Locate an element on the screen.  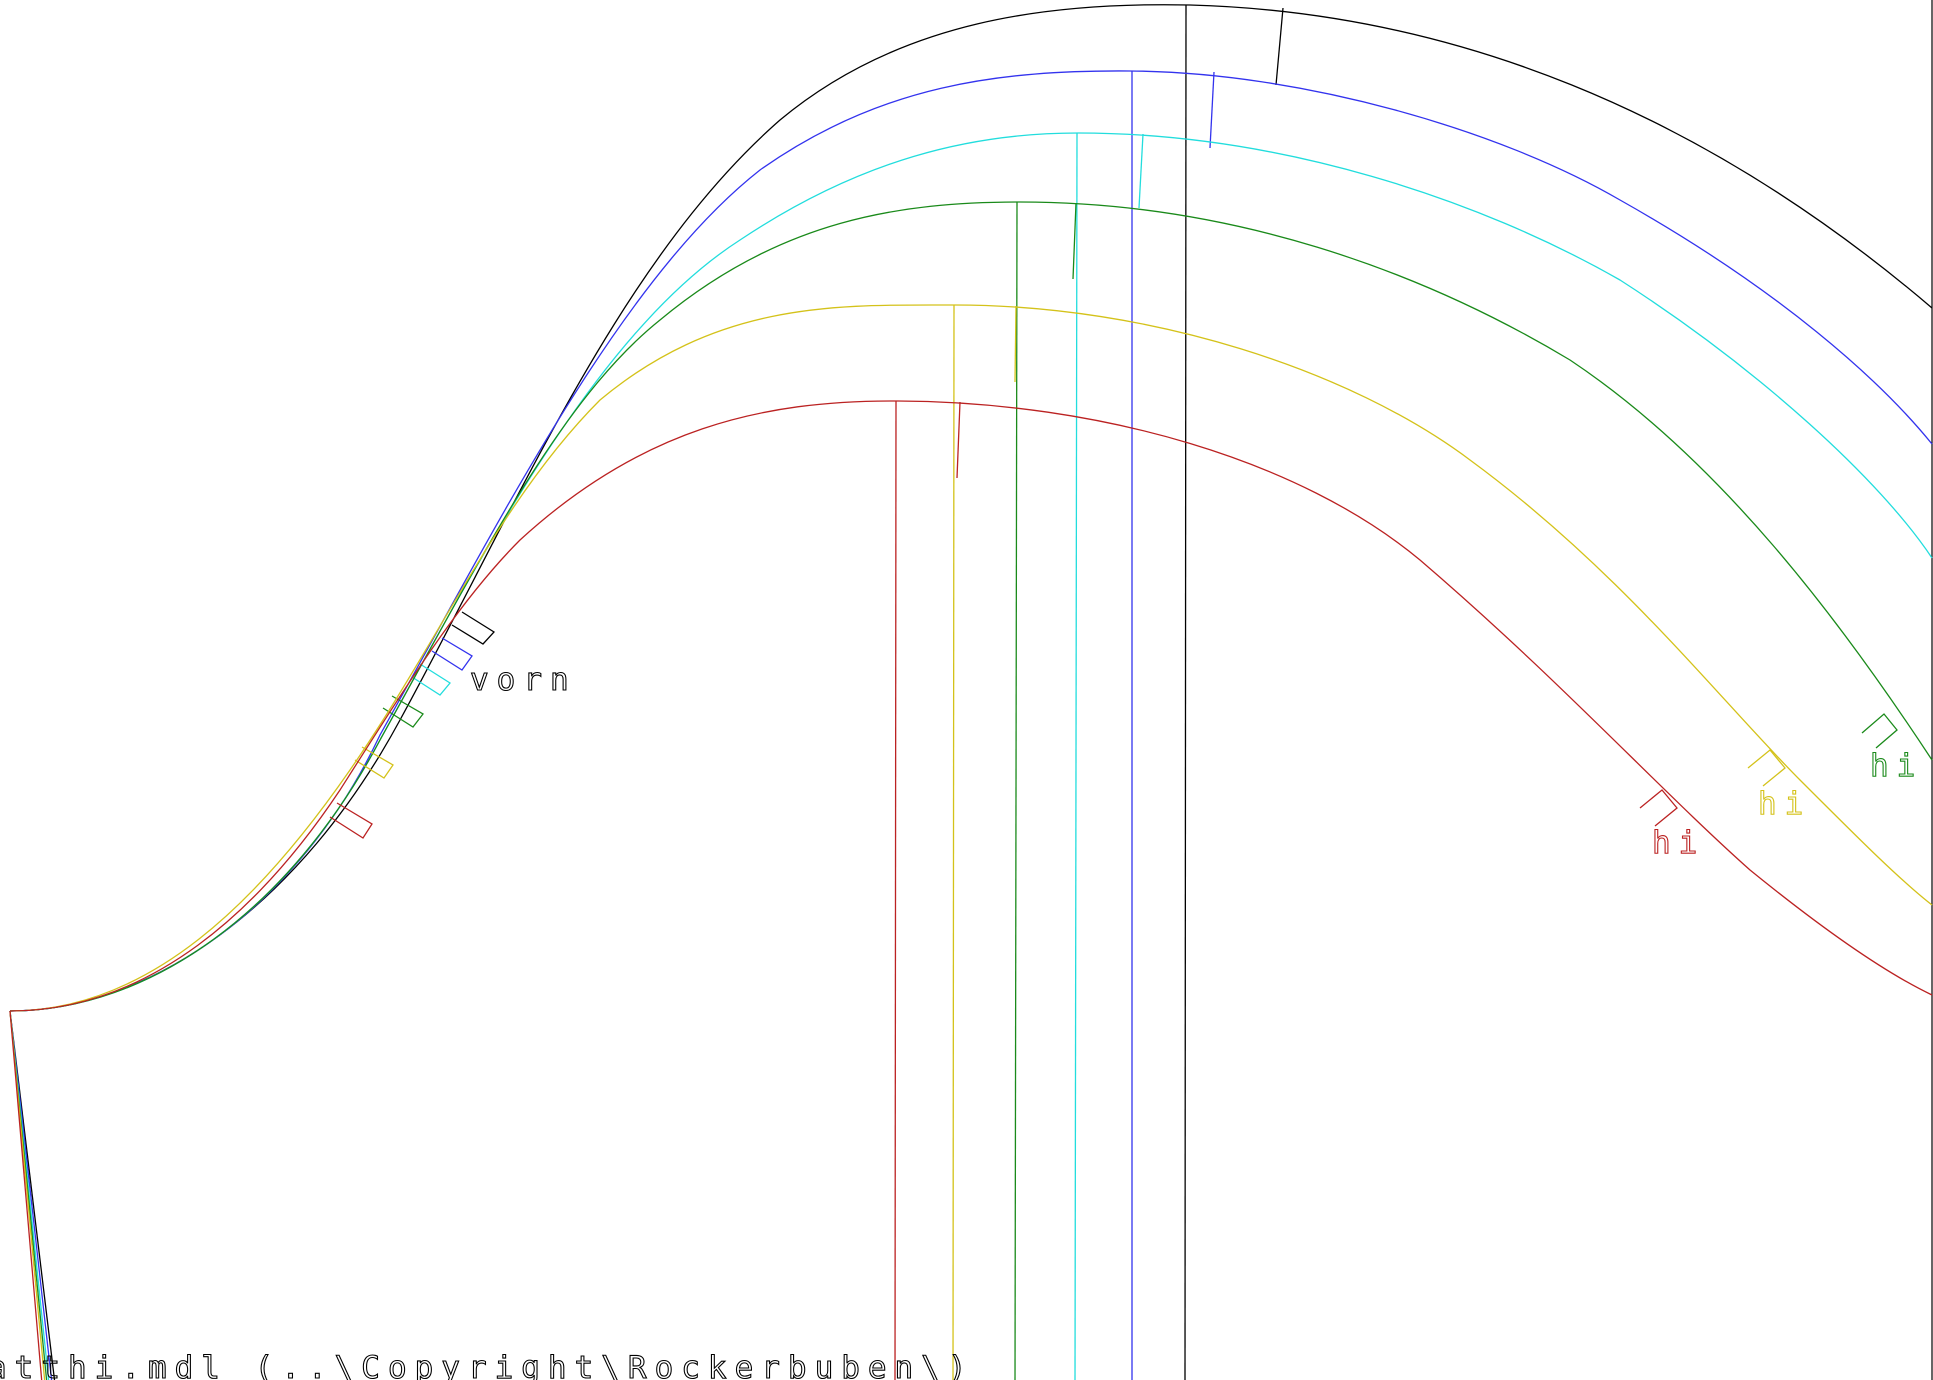
size-1-grain-line is located at coordinates (1185, 692).